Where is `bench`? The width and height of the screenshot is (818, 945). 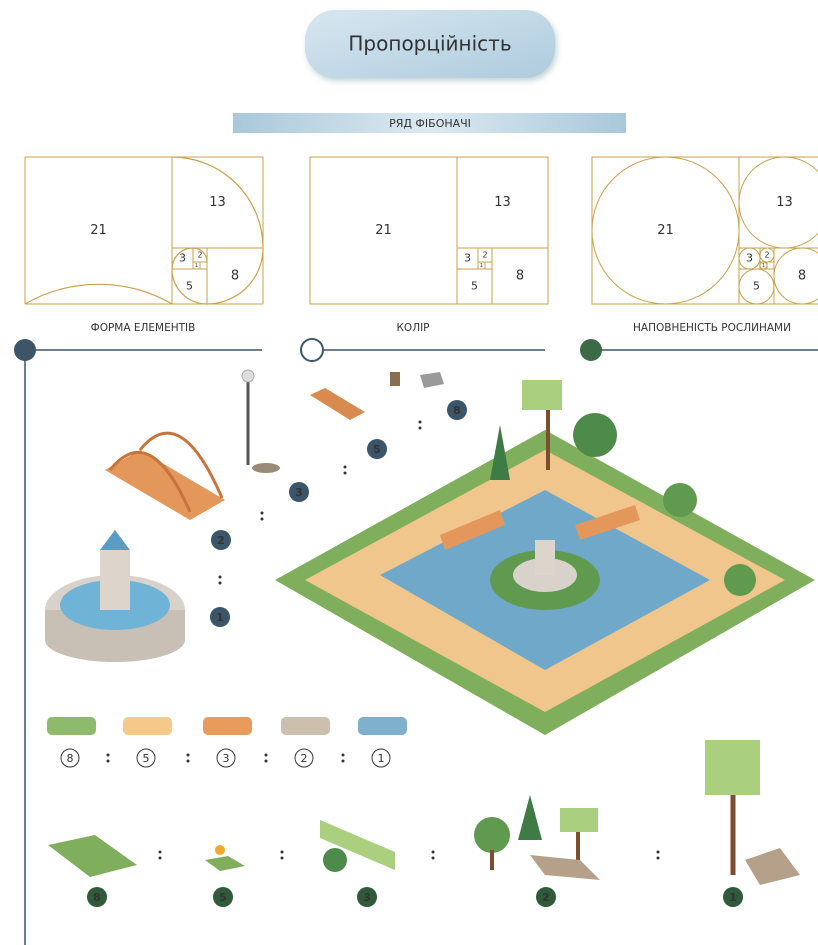
bench is located at coordinates (337, 404).